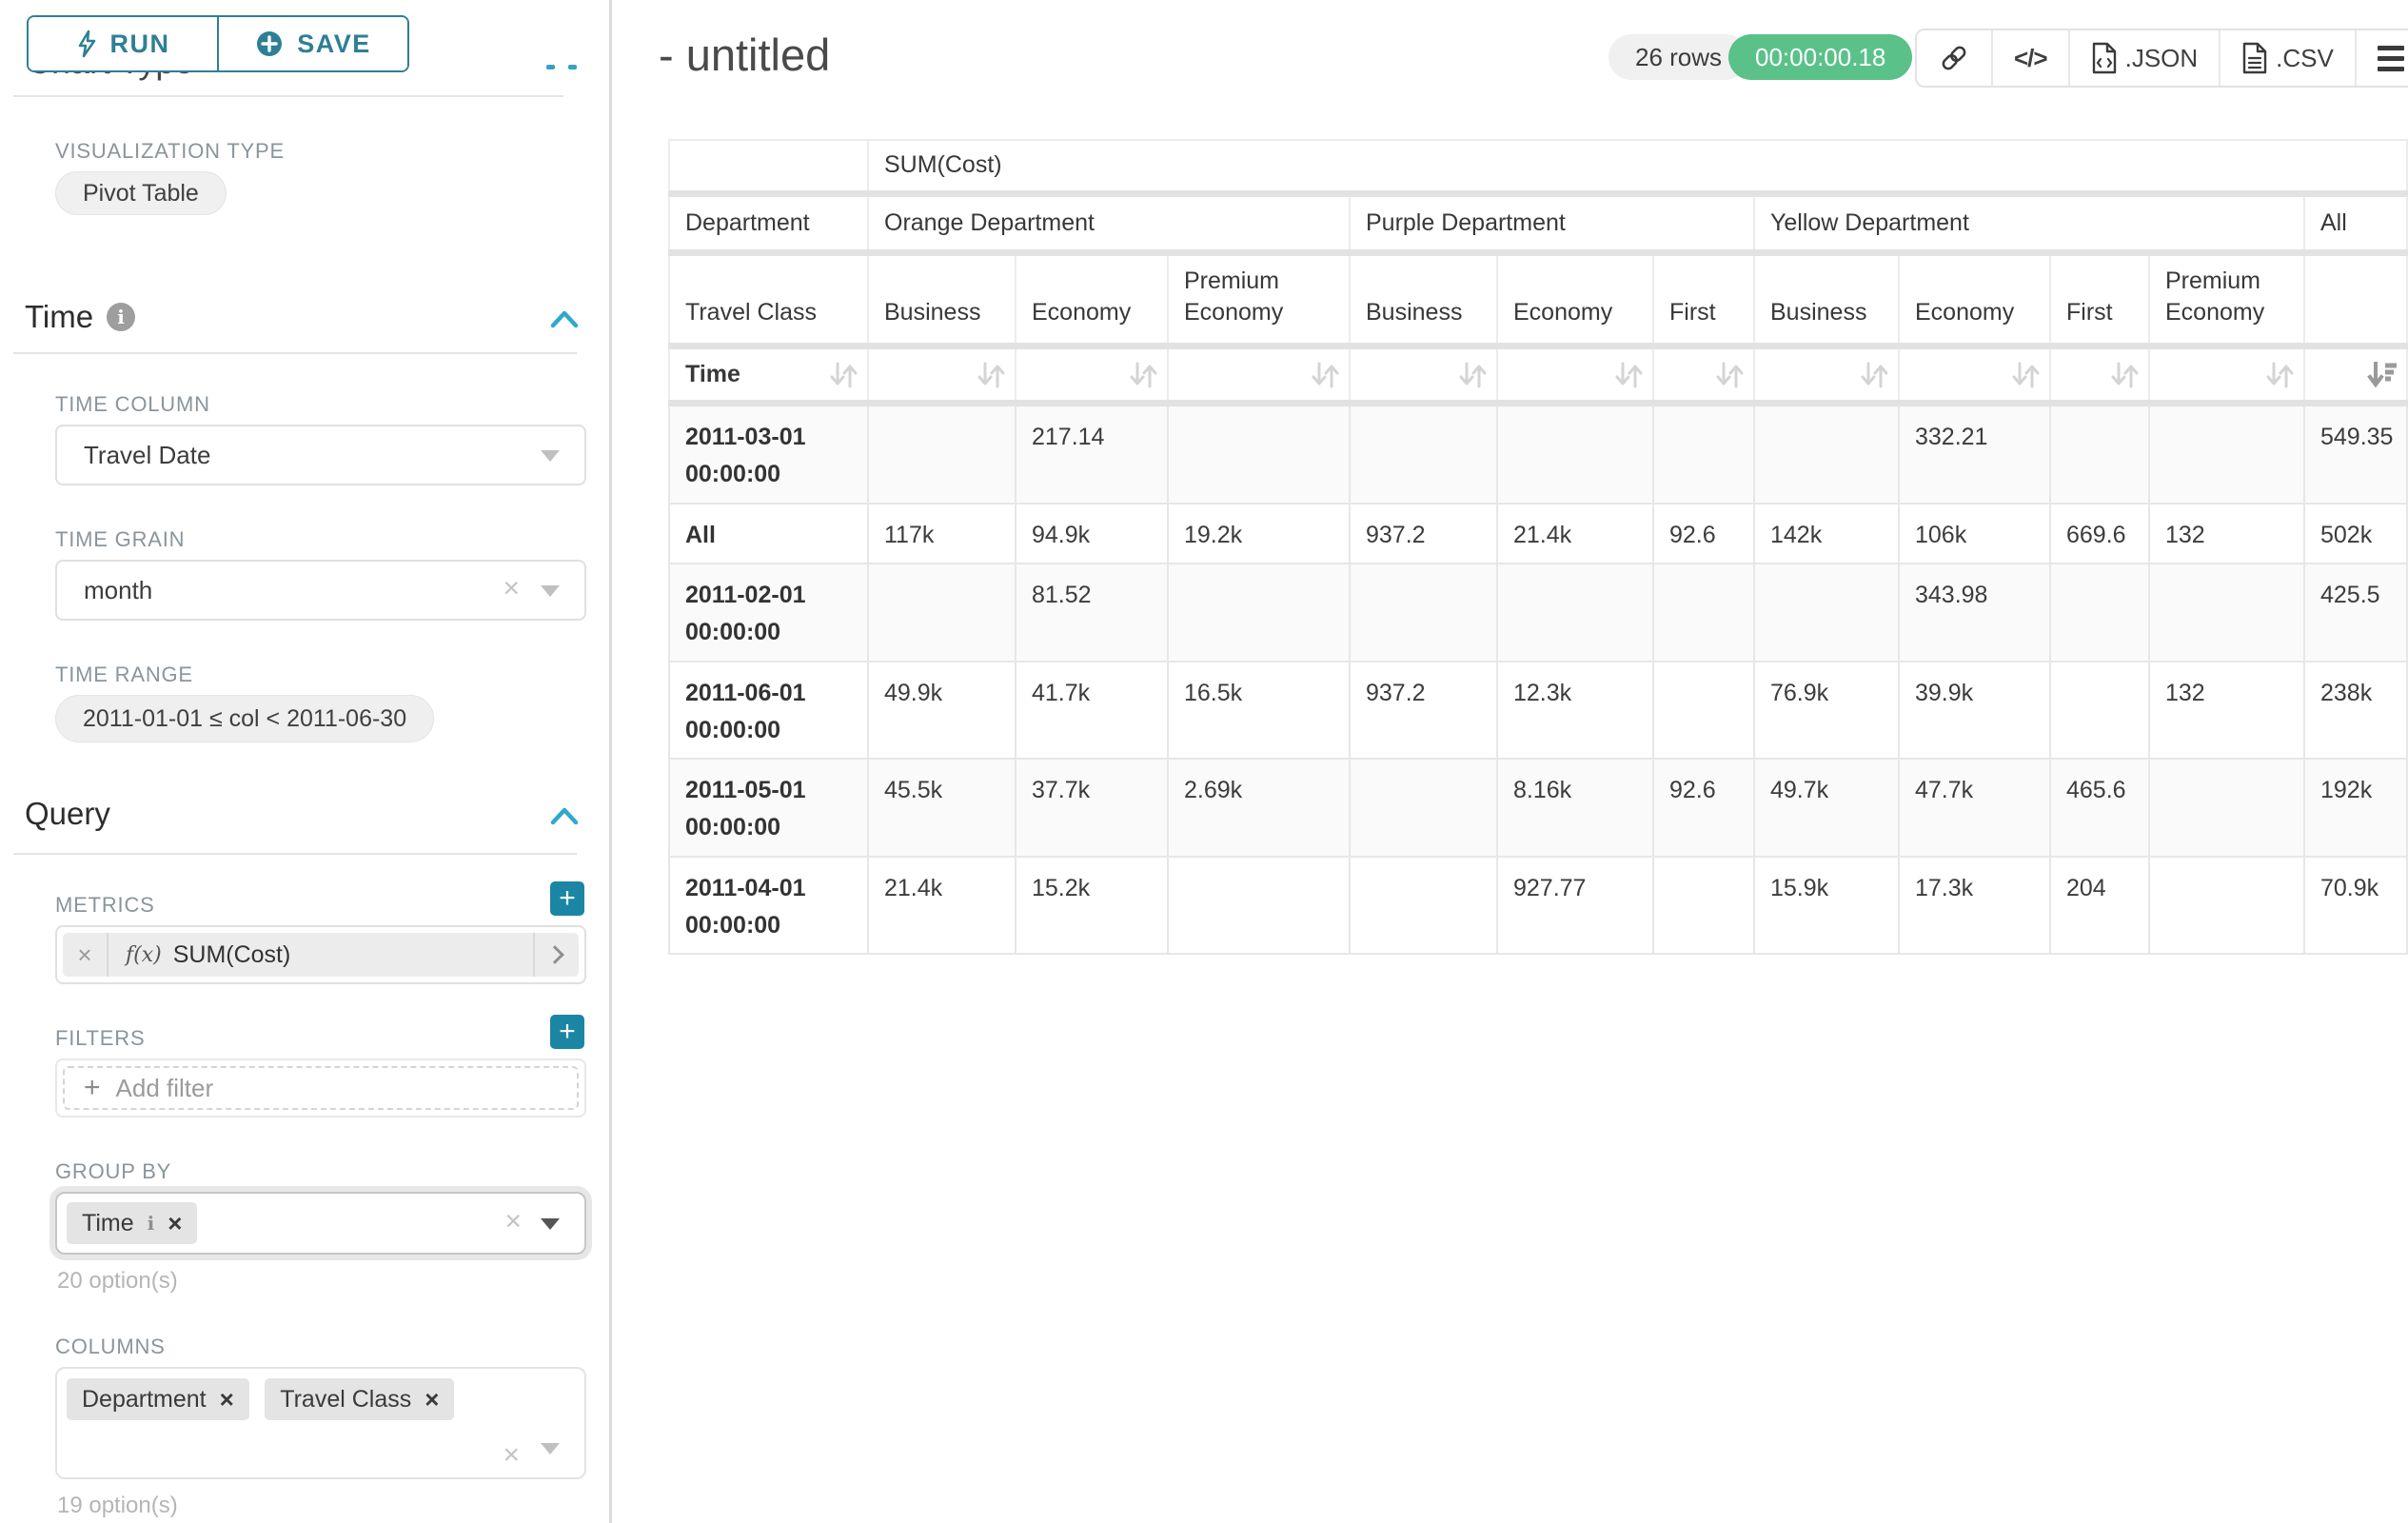 The height and width of the screenshot is (1523, 2408). I want to click on pivot-cell: 47.7k, so click(1974, 808).